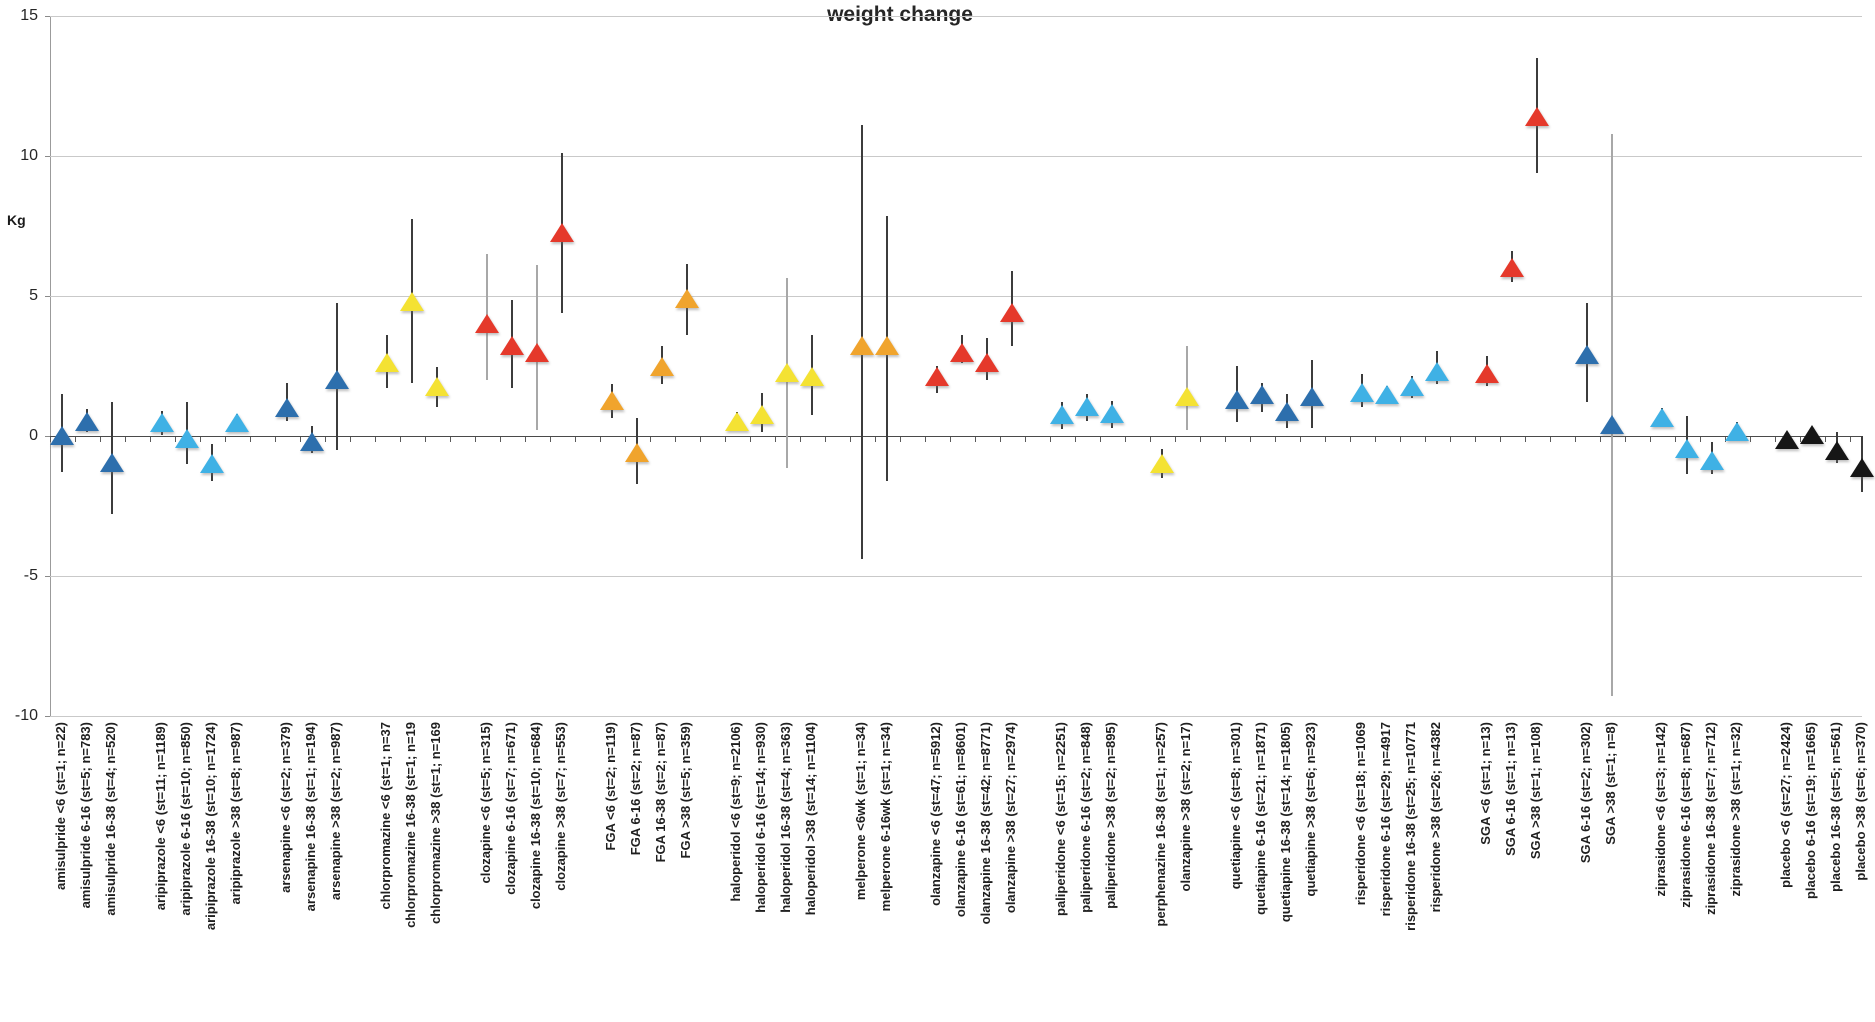  What do you see at coordinates (435, 823) in the screenshot?
I see `x-axis-label: chlorpromazine >38 (st=1; n=169` at bounding box center [435, 823].